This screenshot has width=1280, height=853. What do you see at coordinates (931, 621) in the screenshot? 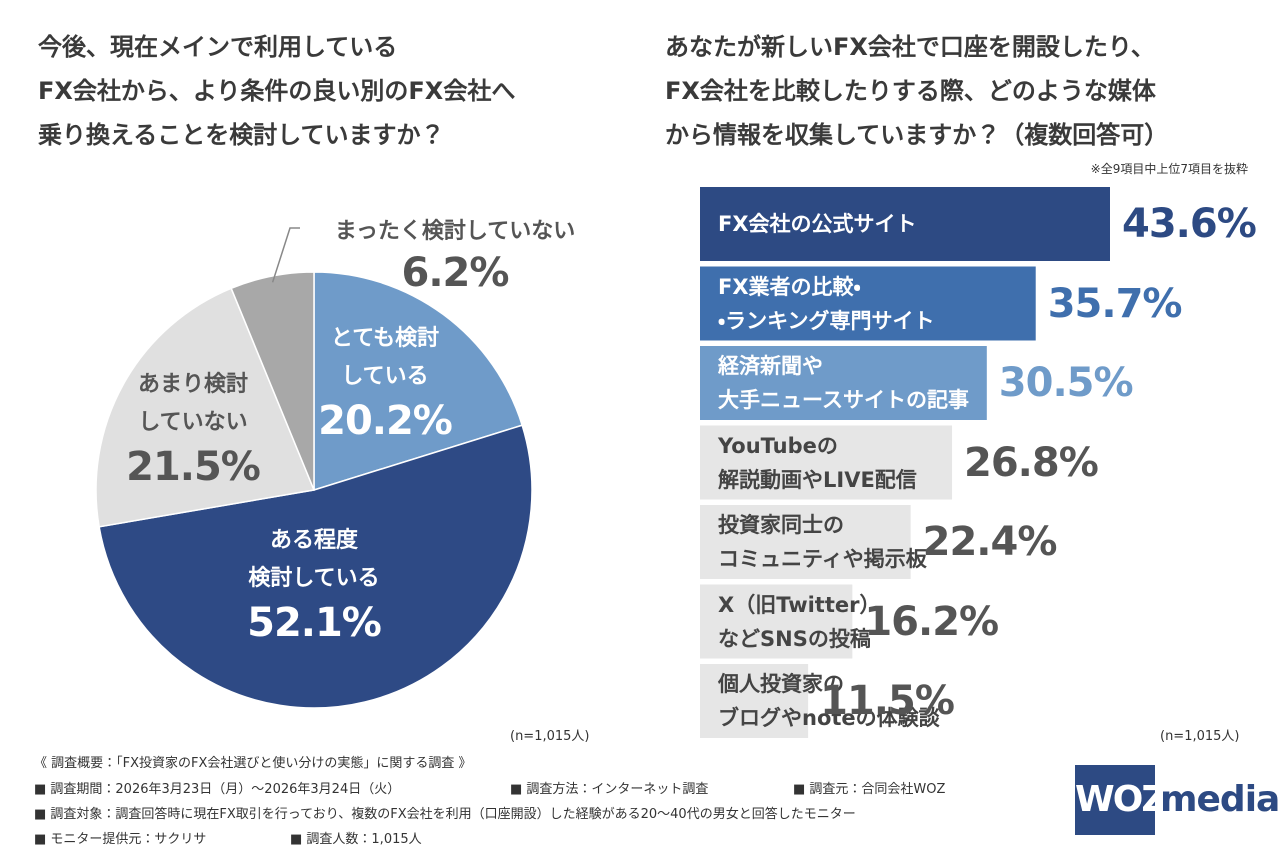
I see `bar-value: 16.2%` at bounding box center [931, 621].